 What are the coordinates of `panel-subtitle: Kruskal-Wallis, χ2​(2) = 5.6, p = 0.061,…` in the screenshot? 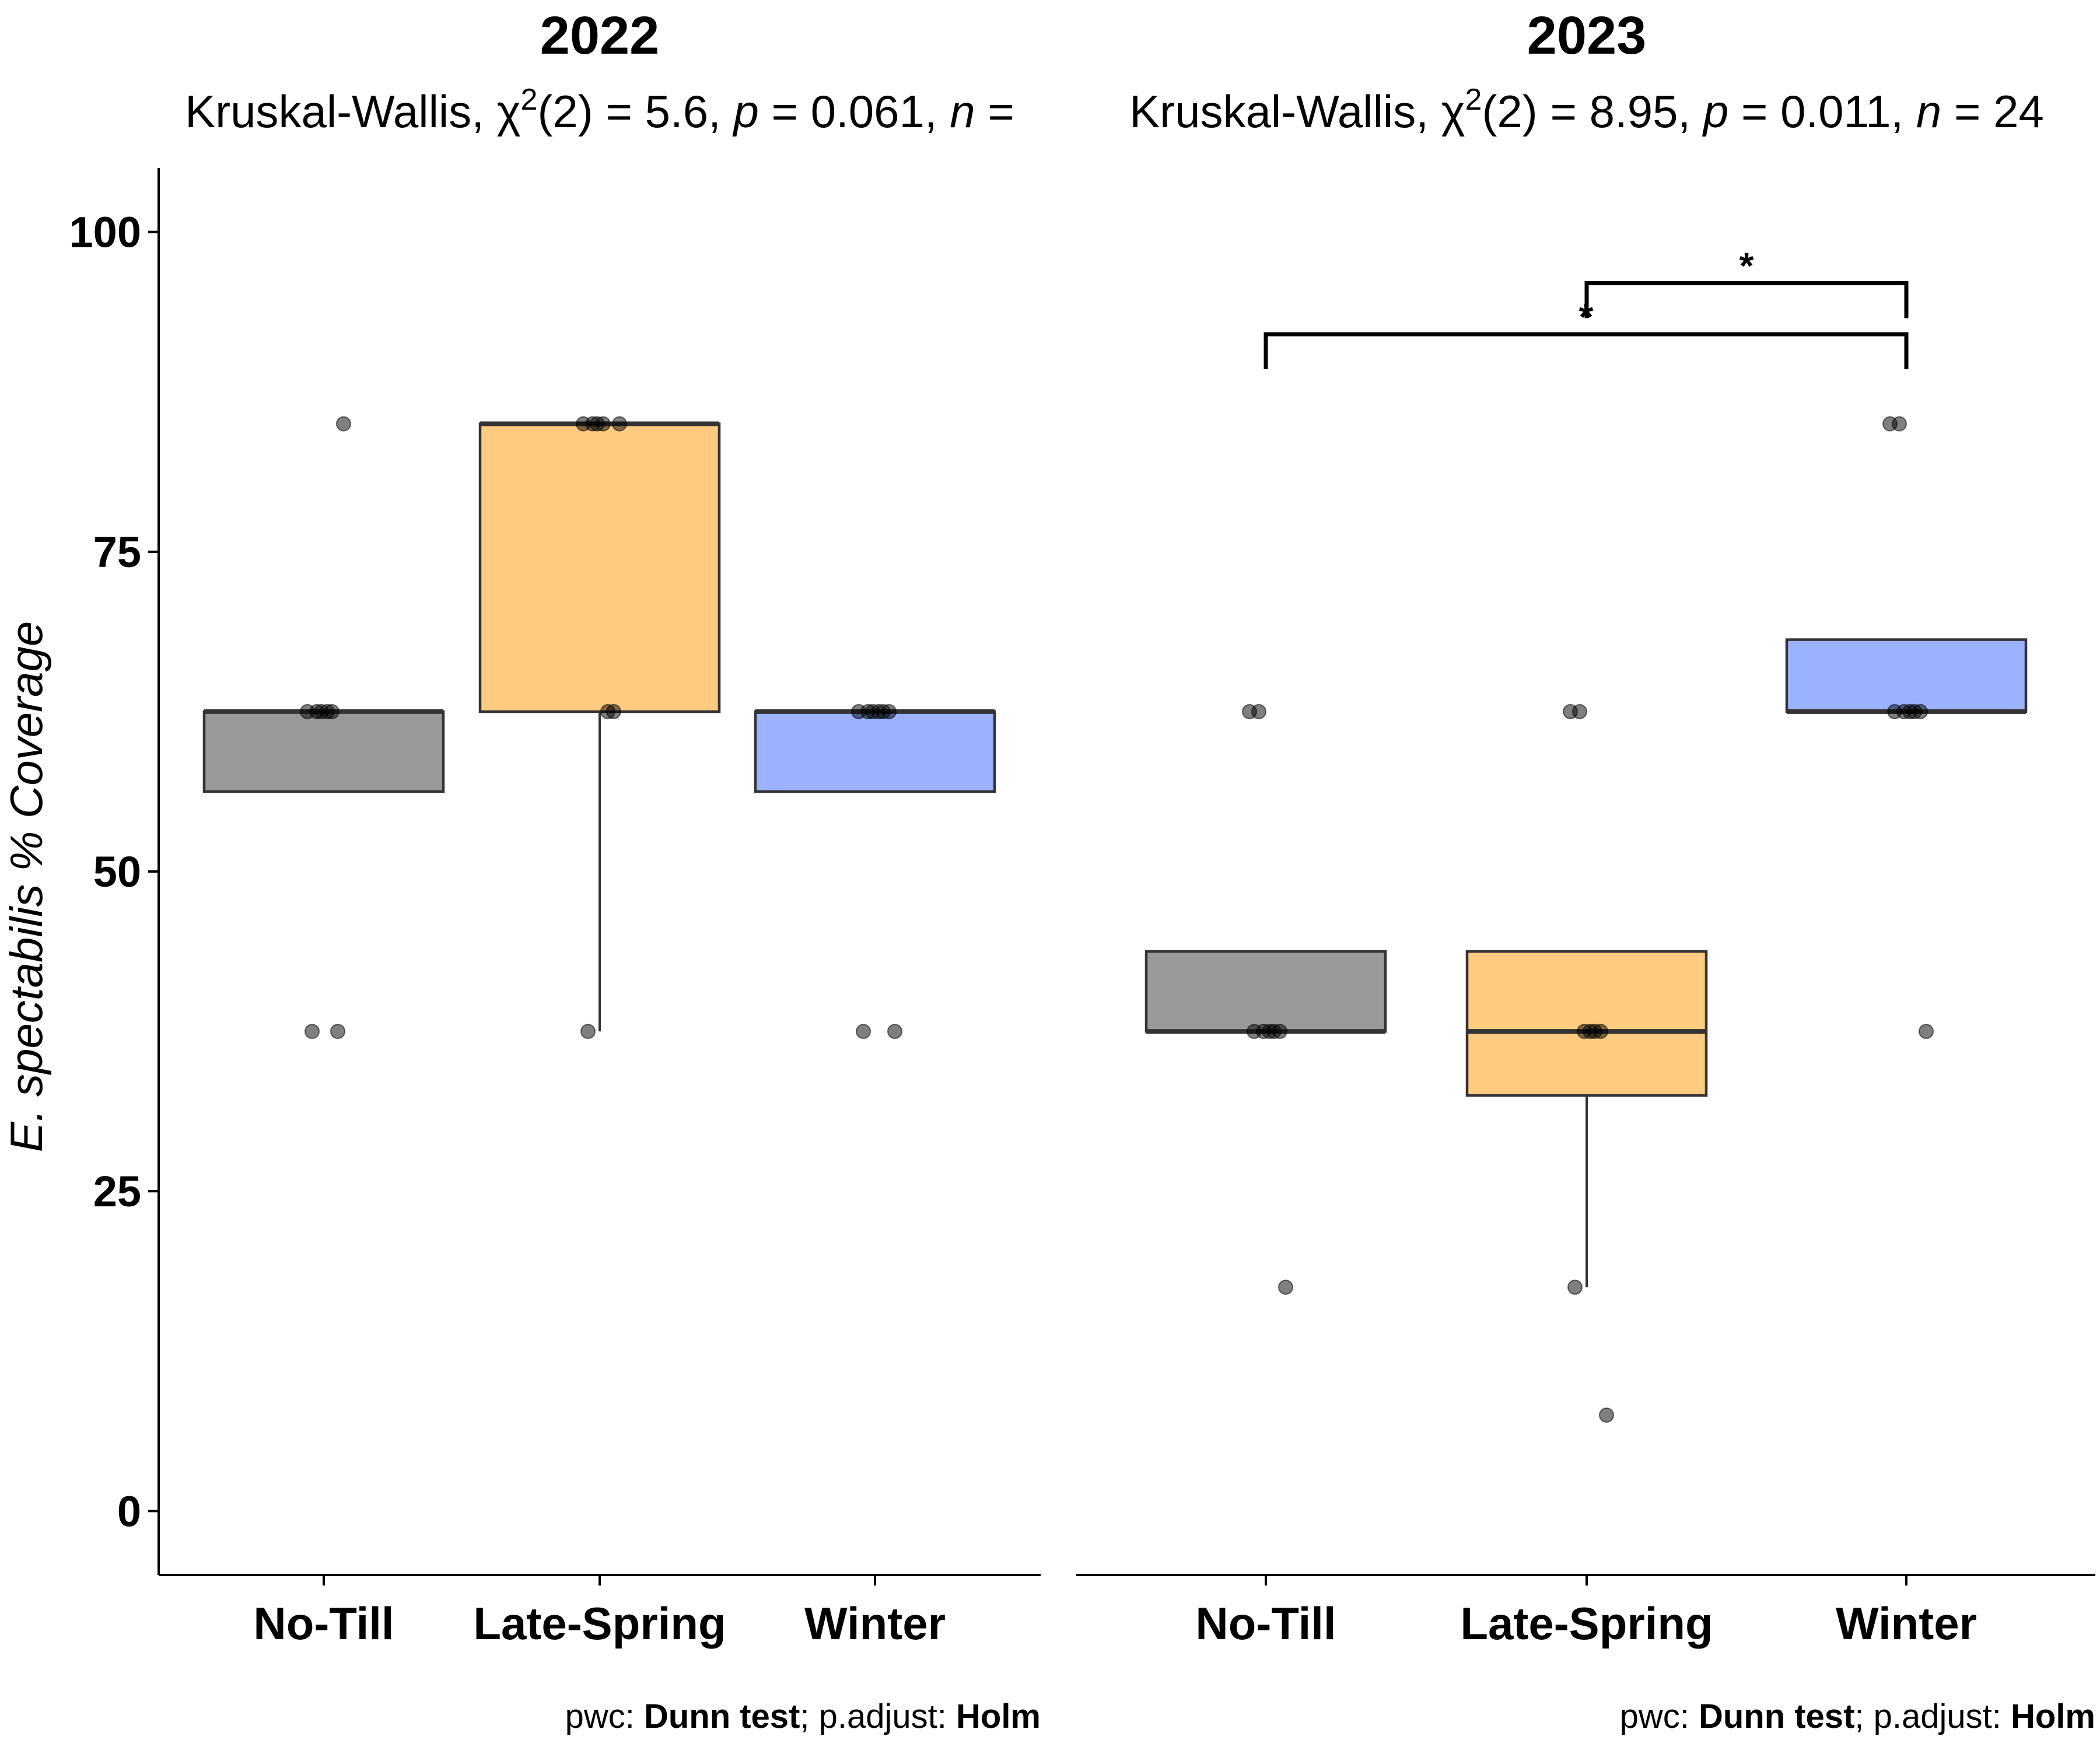 It's located at (599, 110).